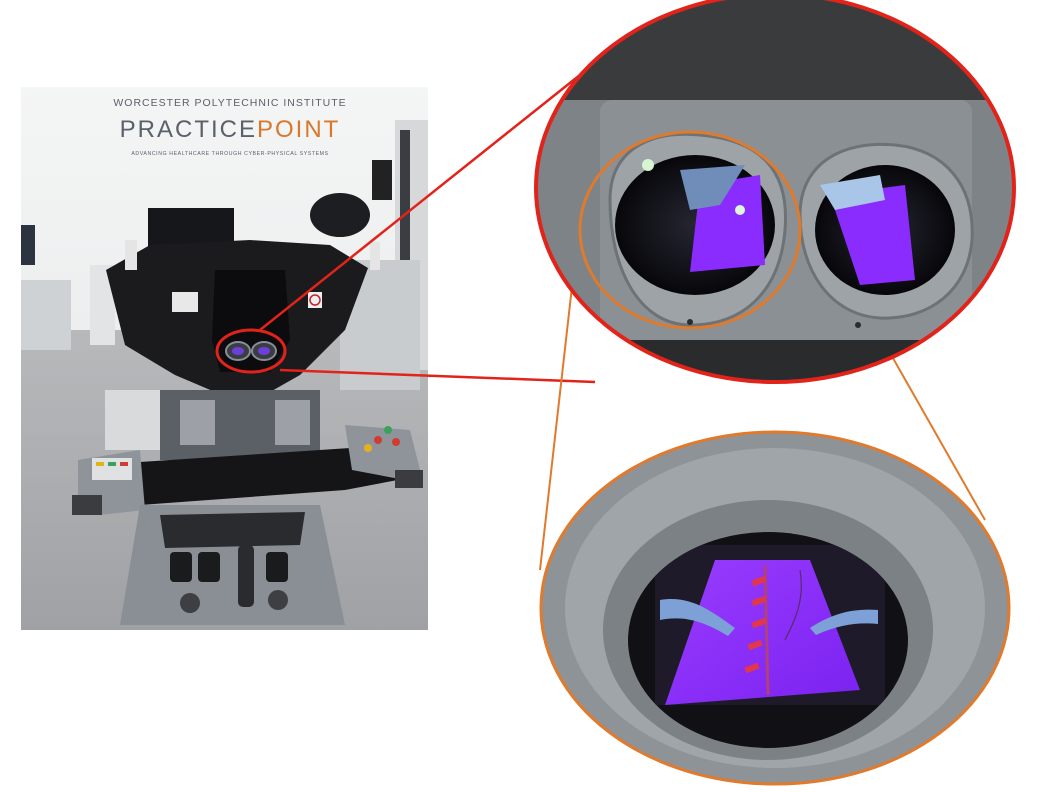 The width and height of the screenshot is (1042, 792). Describe the element at coordinates (409, 479) in the screenshot. I see `right-armrest-end` at that location.